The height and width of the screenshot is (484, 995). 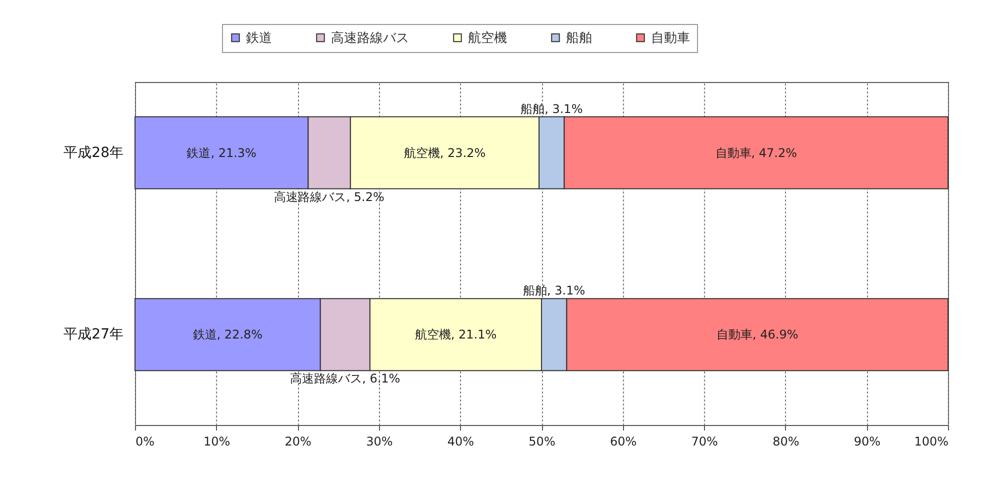 What do you see at coordinates (542, 441) in the screenshot?
I see `x-tick-label: 50%` at bounding box center [542, 441].